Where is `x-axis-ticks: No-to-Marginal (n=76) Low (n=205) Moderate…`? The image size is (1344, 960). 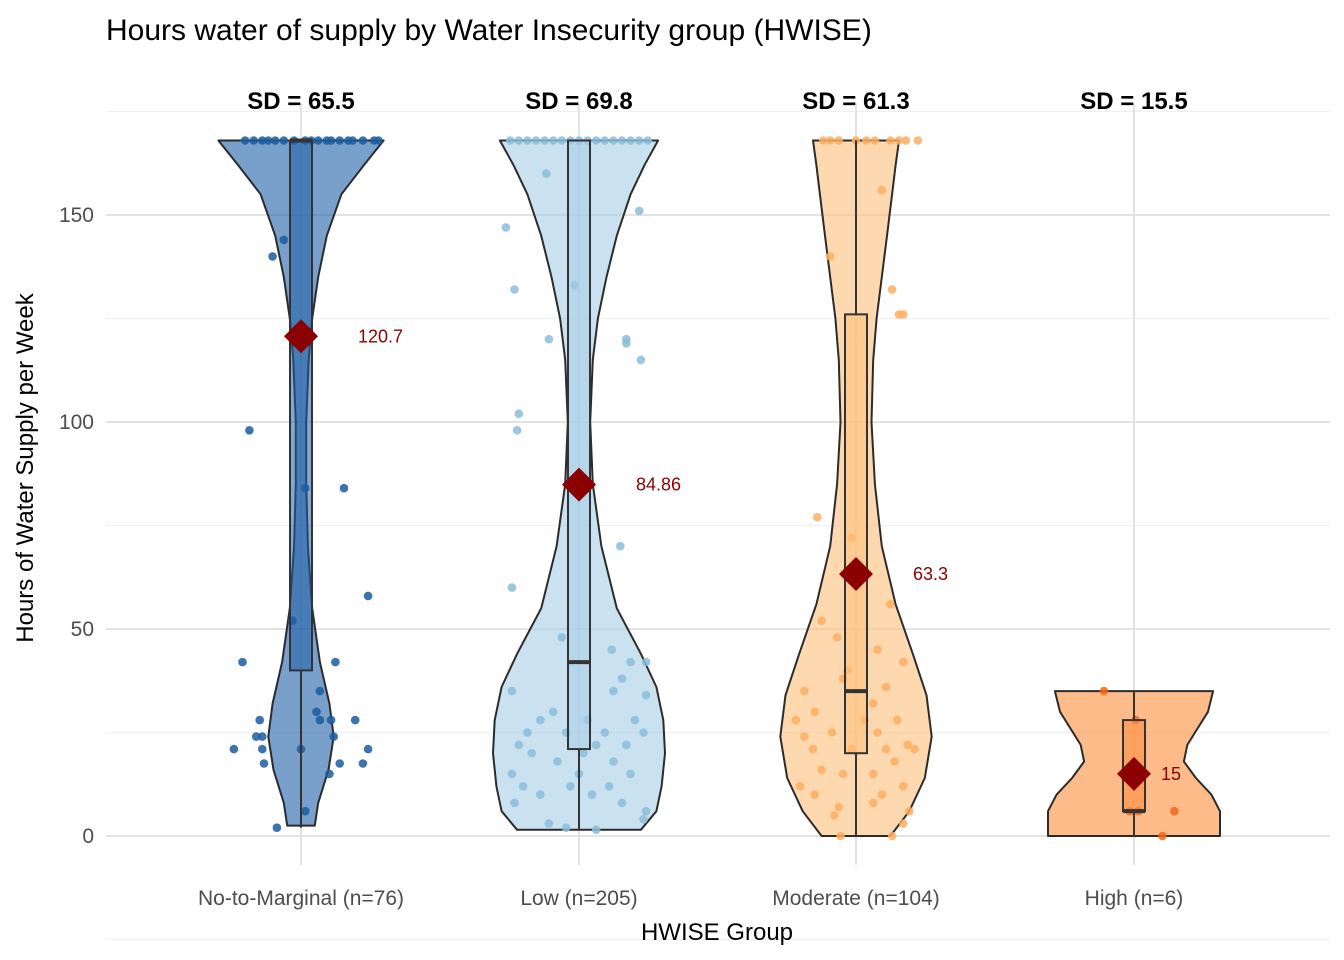 x-axis-ticks: No-to-Marginal (n=76) Low (n=205) Moderate… is located at coordinates (690, 898).